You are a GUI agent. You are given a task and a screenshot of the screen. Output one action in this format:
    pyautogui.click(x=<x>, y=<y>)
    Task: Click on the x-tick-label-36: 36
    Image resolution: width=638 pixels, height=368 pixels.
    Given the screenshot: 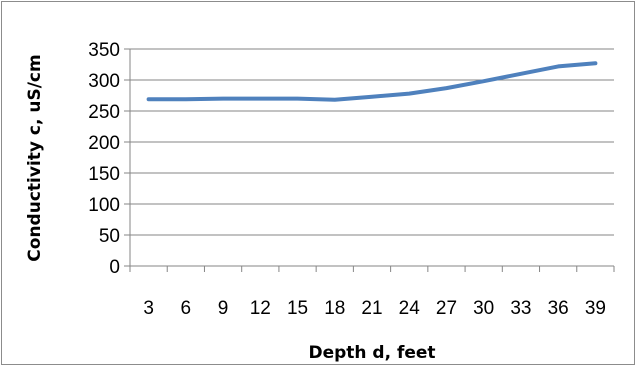 What is the action you would take?
    pyautogui.click(x=558, y=308)
    